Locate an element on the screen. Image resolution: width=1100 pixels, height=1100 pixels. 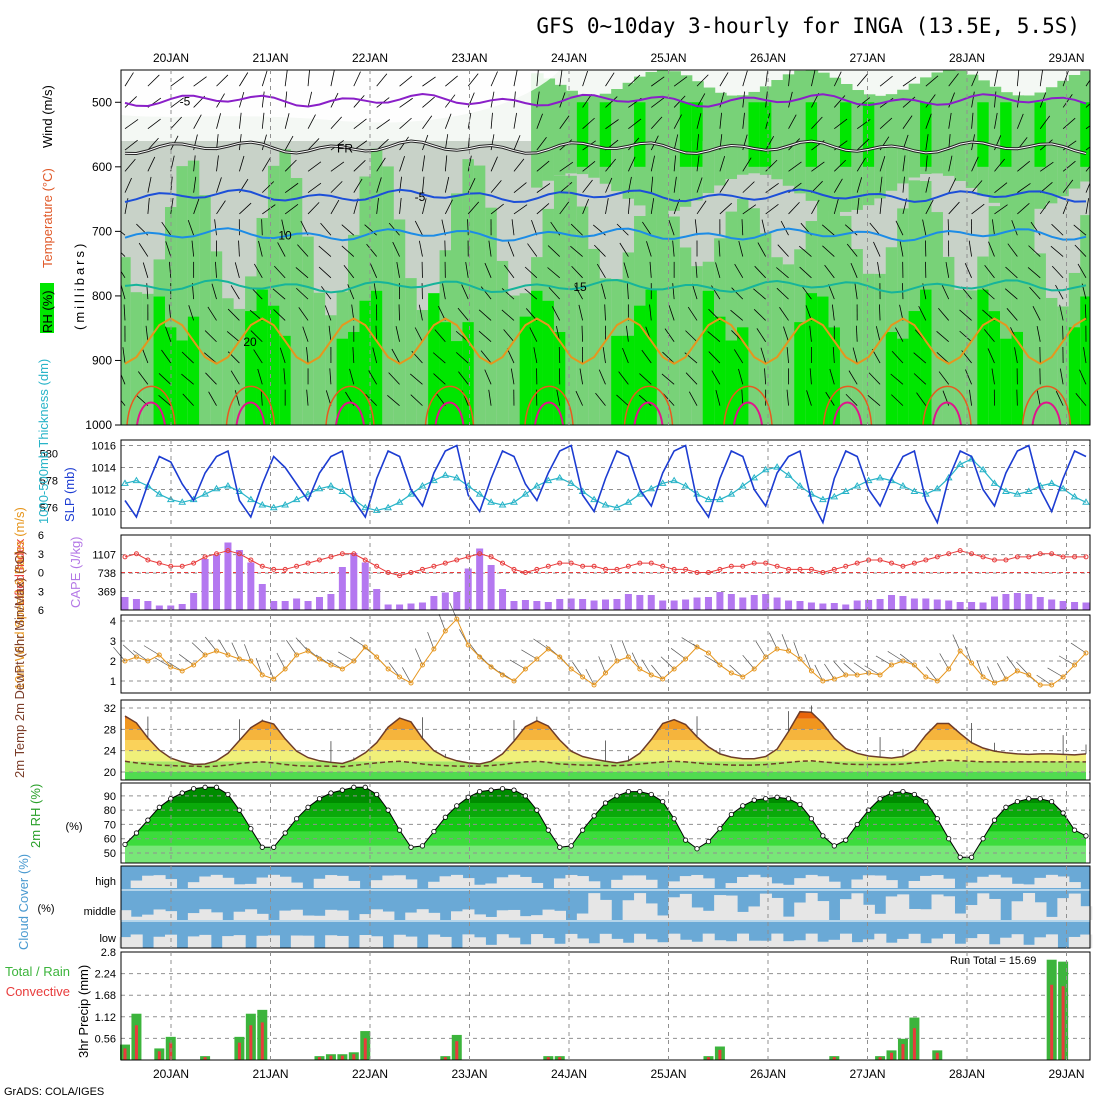
top-date-label: 27JAN is located at coordinates (867, 58).